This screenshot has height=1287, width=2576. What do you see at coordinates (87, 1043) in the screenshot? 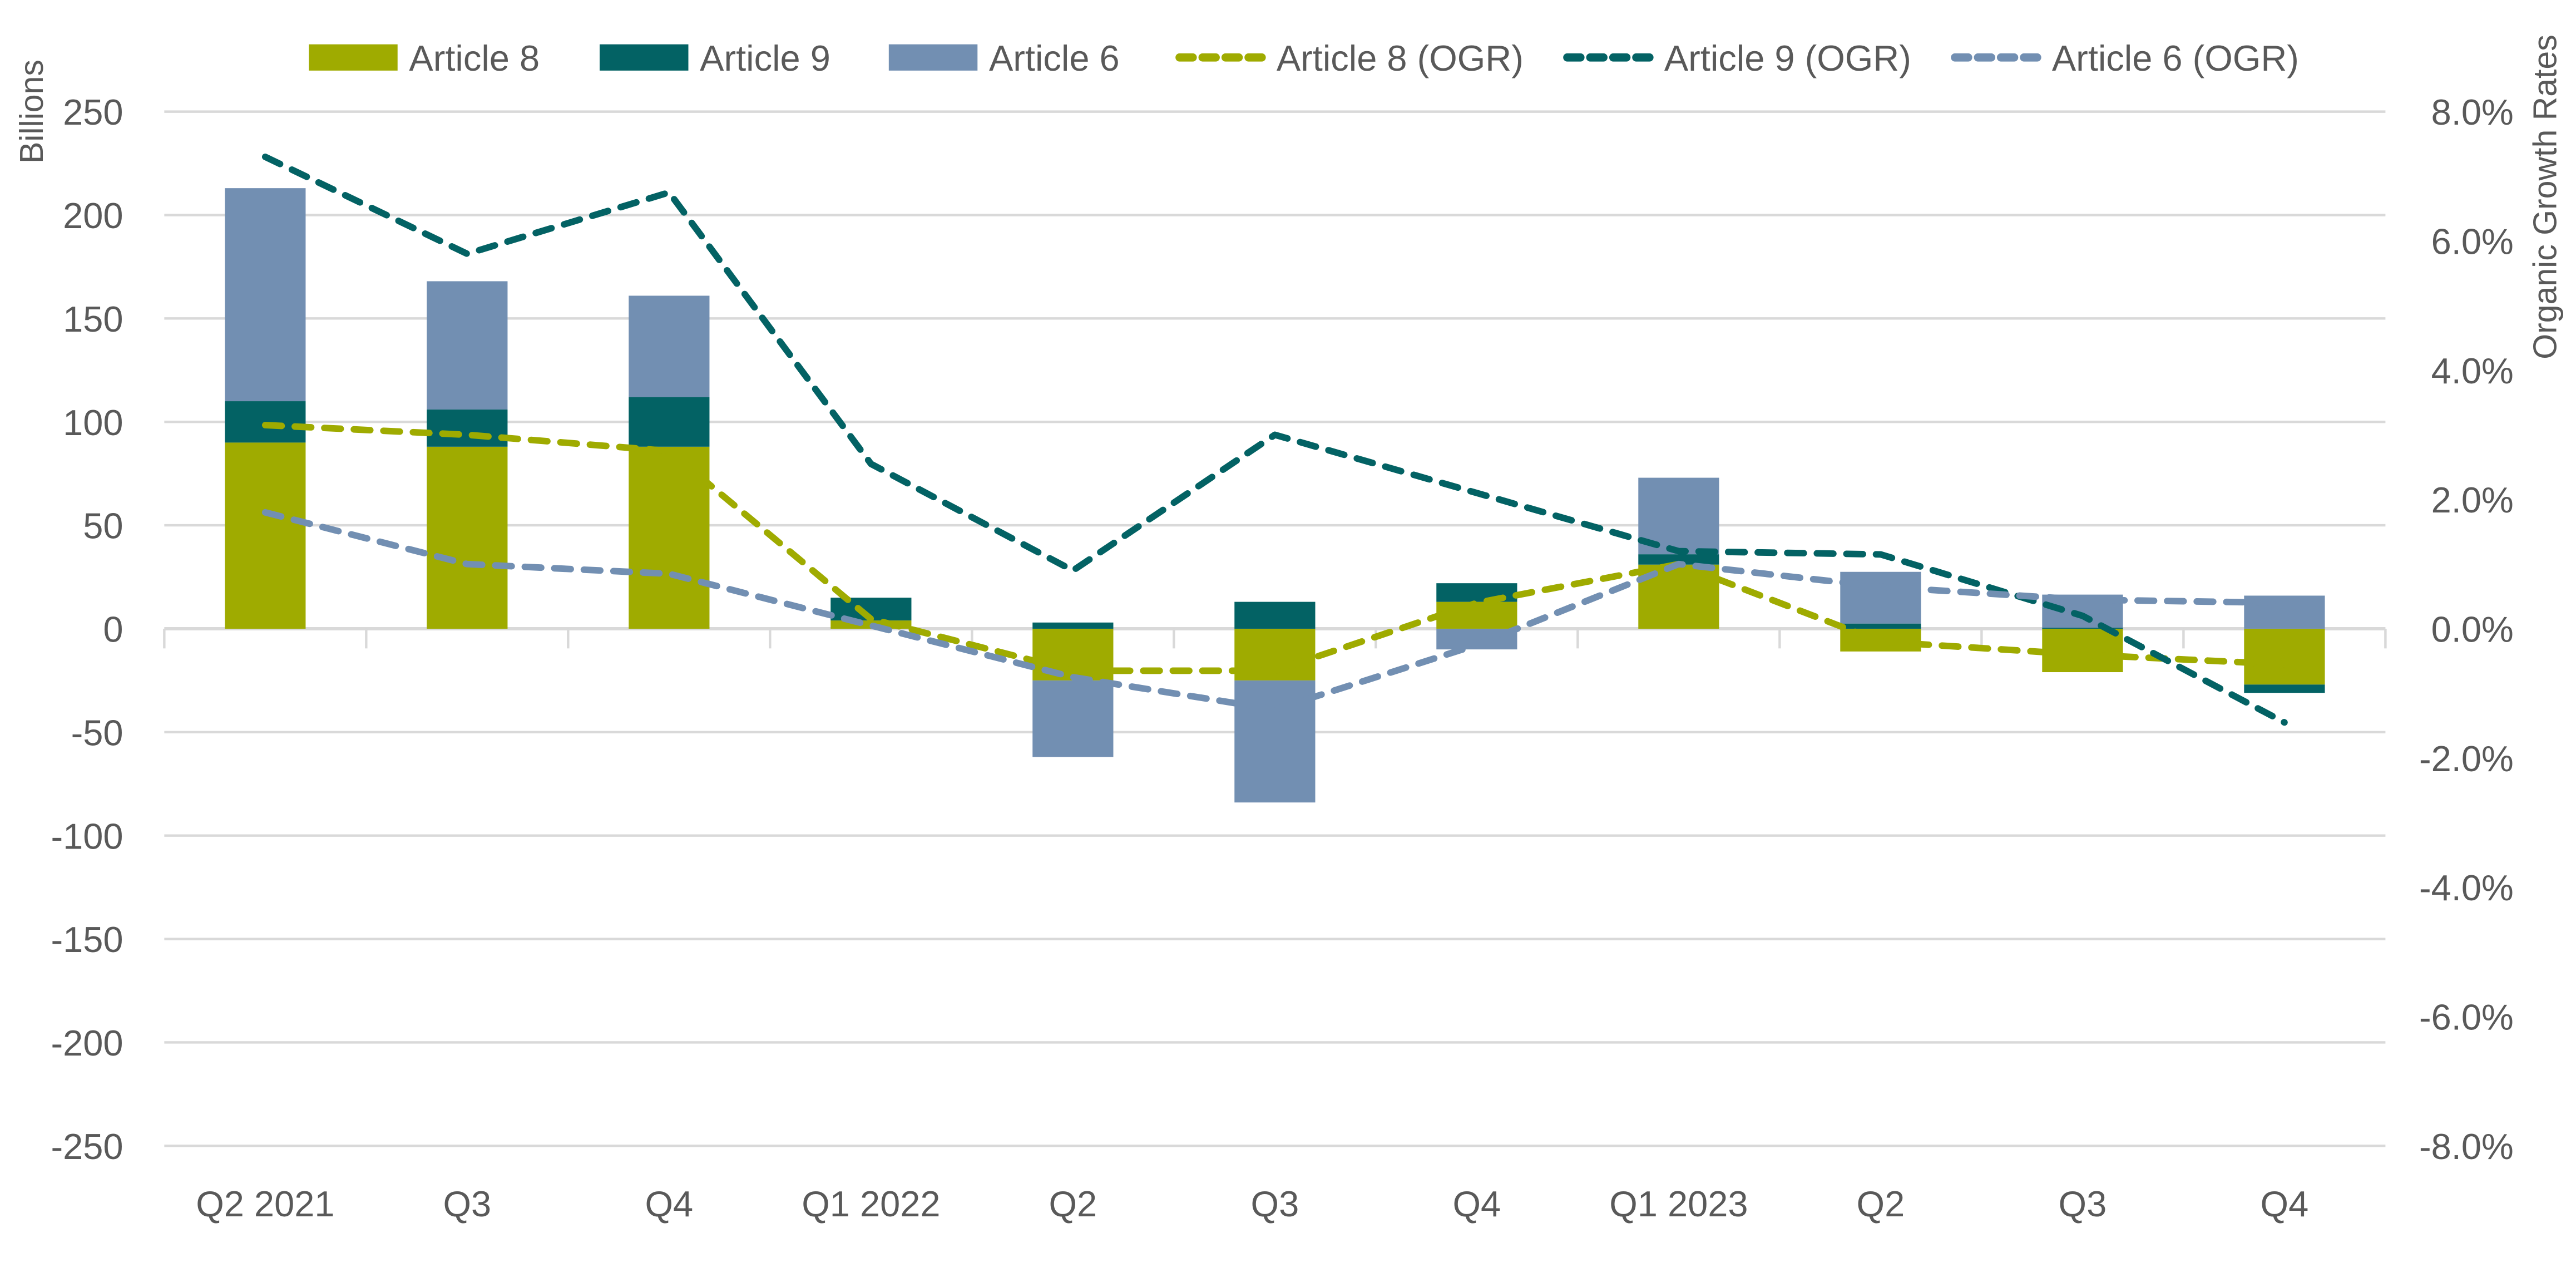
I see `y-tick-label: -200` at bounding box center [87, 1043].